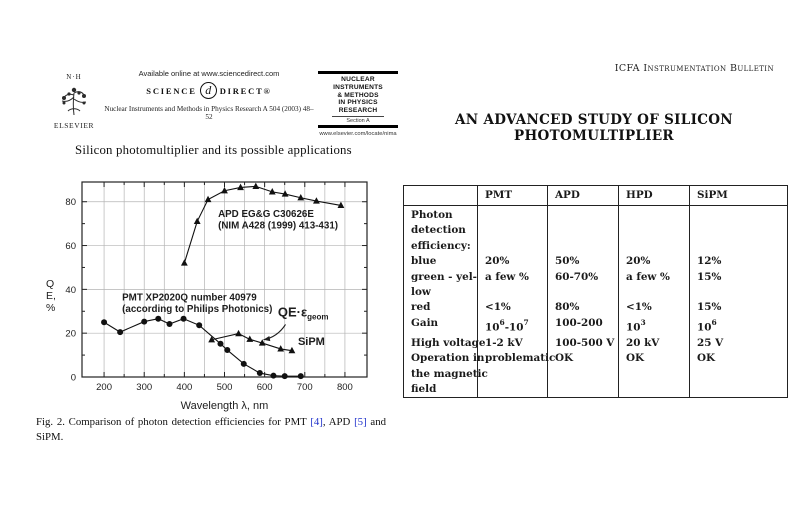 This screenshot has width=800, height=523. What do you see at coordinates (74, 77) in the screenshot?
I see `elsevier-monogram: N·H` at bounding box center [74, 77].